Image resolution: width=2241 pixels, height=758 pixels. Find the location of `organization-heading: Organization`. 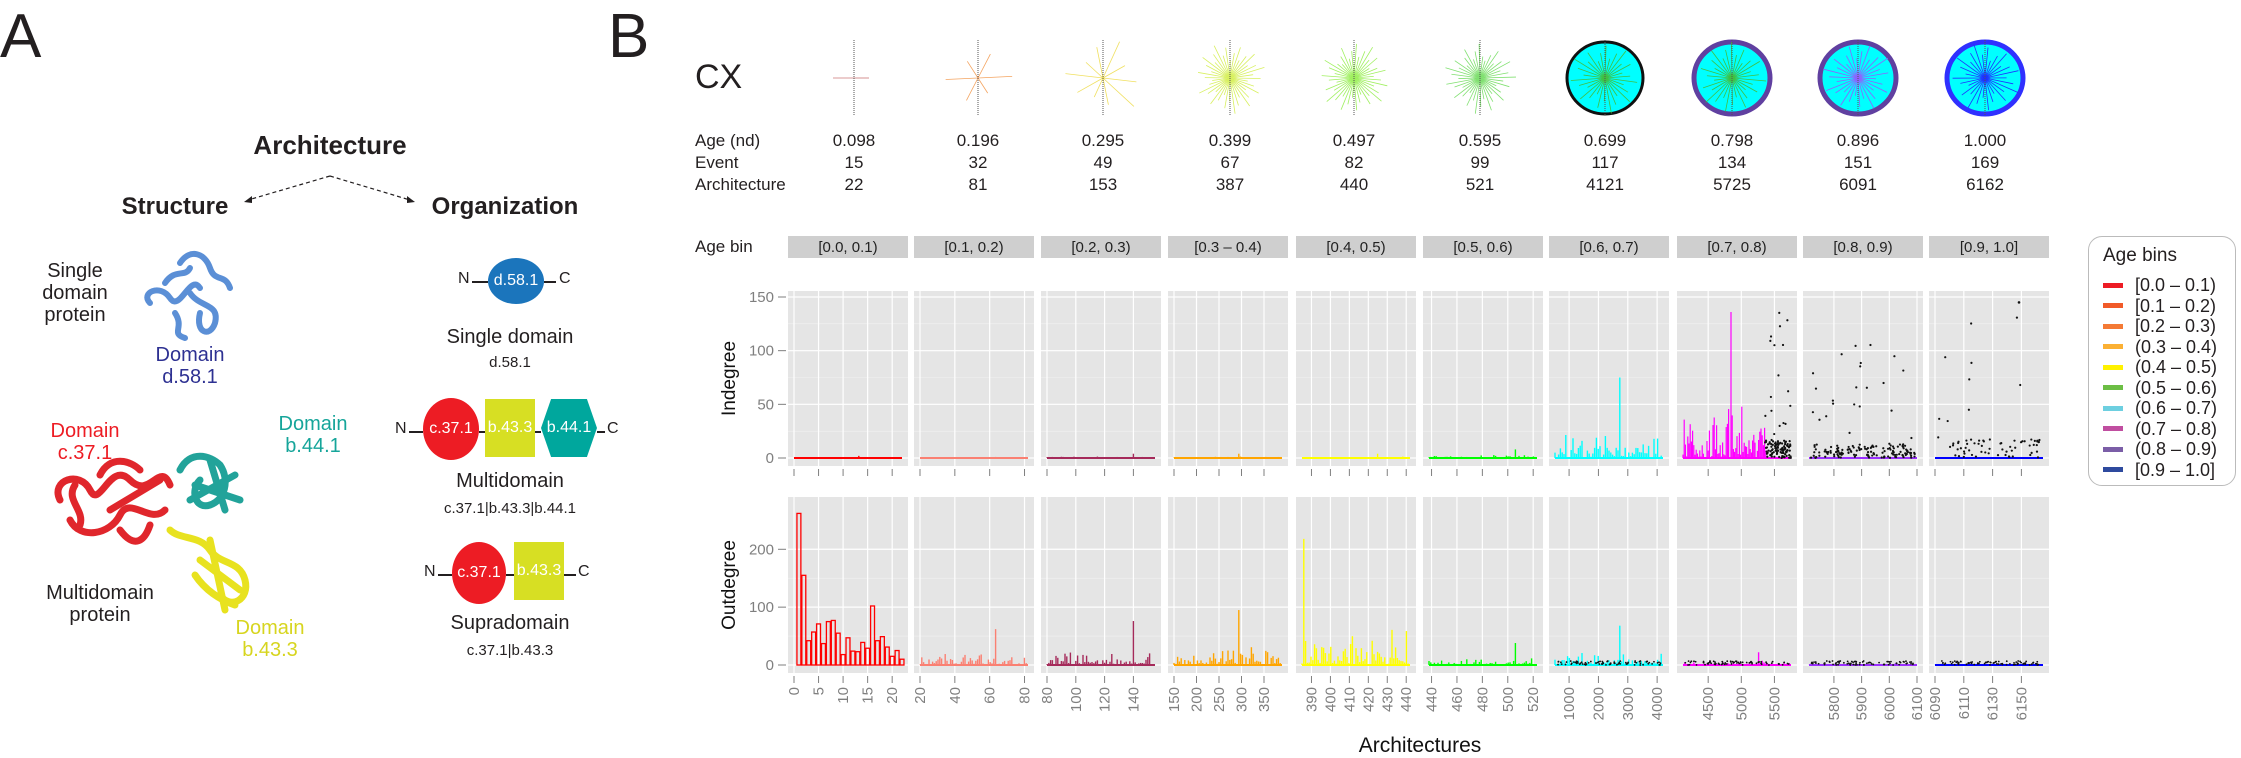

organization-heading: Organization is located at coordinates (505, 206).